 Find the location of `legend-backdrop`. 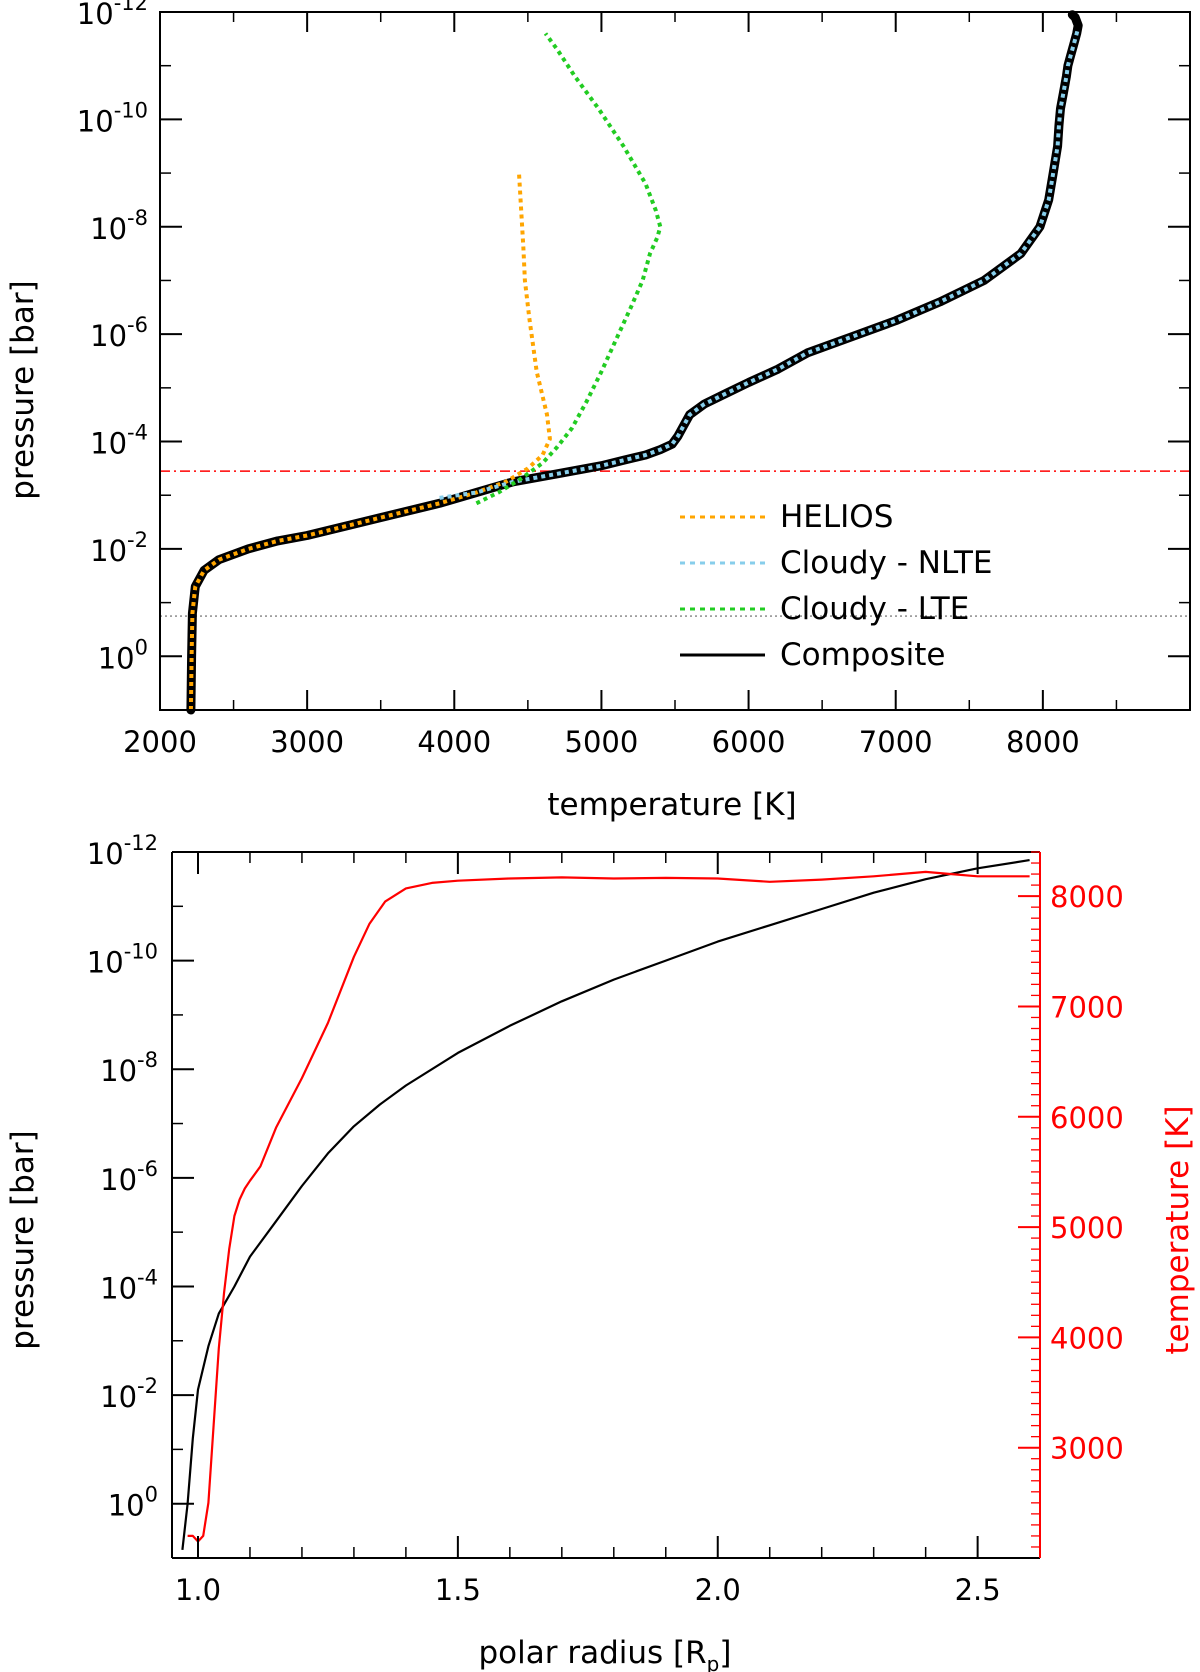

legend-backdrop is located at coordinates (870, 592).